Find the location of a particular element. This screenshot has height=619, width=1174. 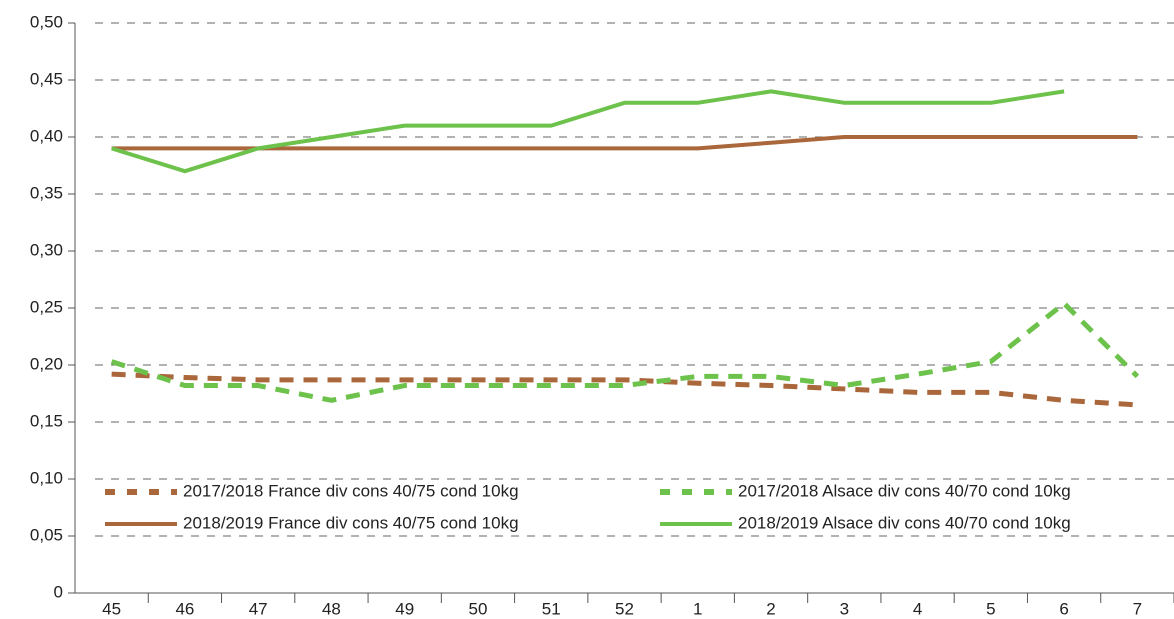

y-tick-label: 0,05 is located at coordinates (46, 534).